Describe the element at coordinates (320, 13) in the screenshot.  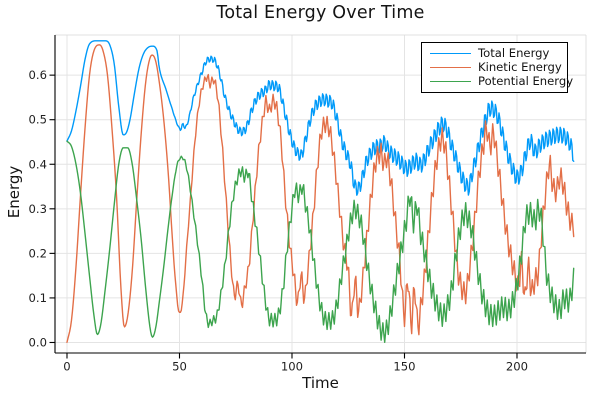
I see `chart-title: Total Energy Over Time` at that location.